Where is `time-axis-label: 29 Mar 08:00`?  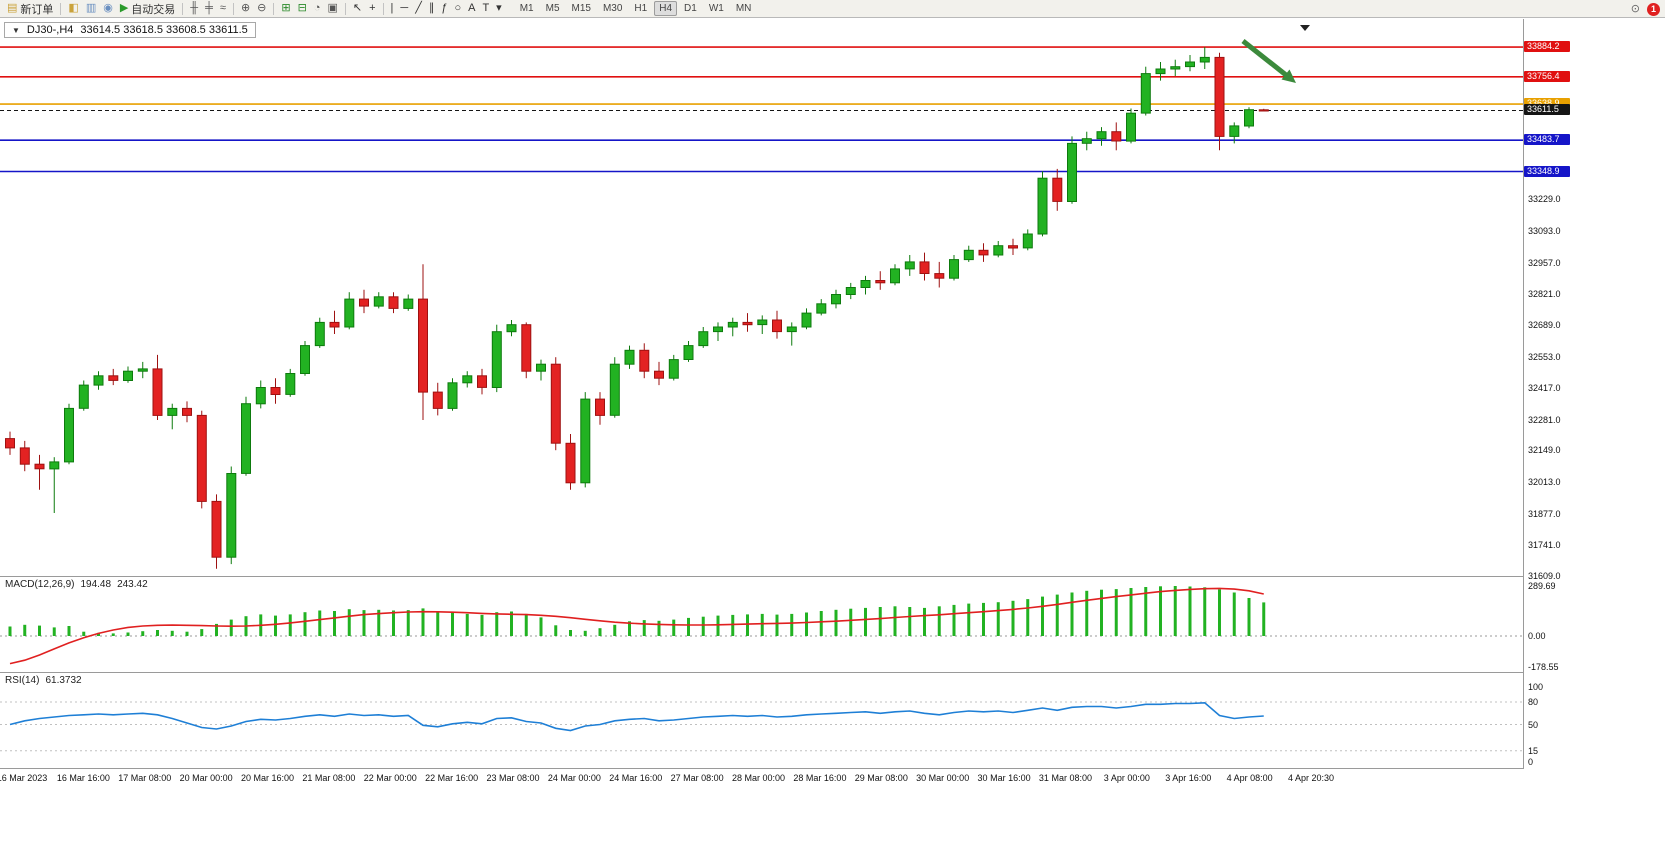
time-axis-label: 29 Mar 08:00 is located at coordinates (881, 778).